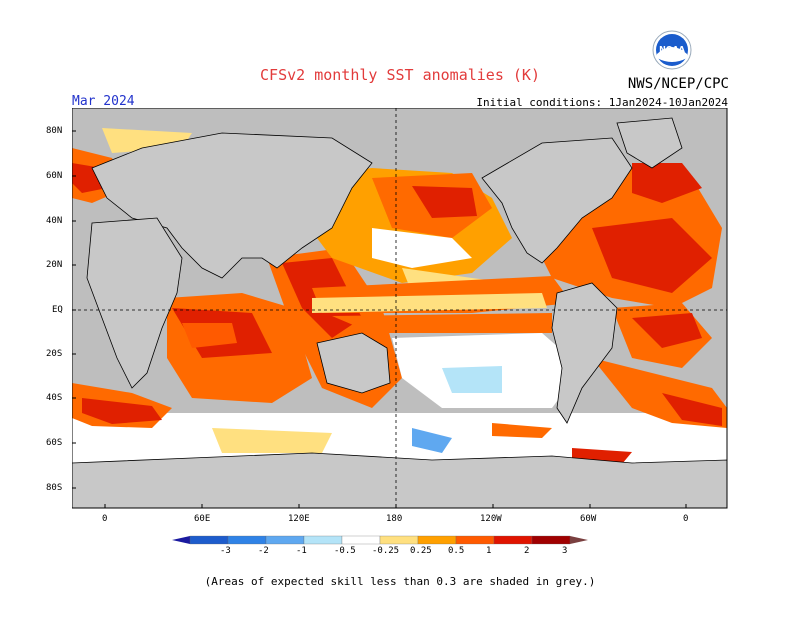  What do you see at coordinates (54, 131) in the screenshot?
I see `lat-label: 80N` at bounding box center [54, 131].